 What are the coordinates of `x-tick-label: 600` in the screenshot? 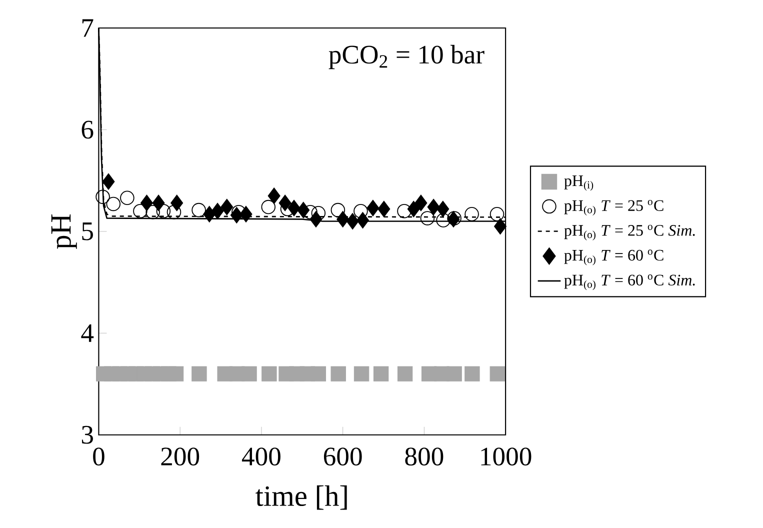 It's located at (343, 456).